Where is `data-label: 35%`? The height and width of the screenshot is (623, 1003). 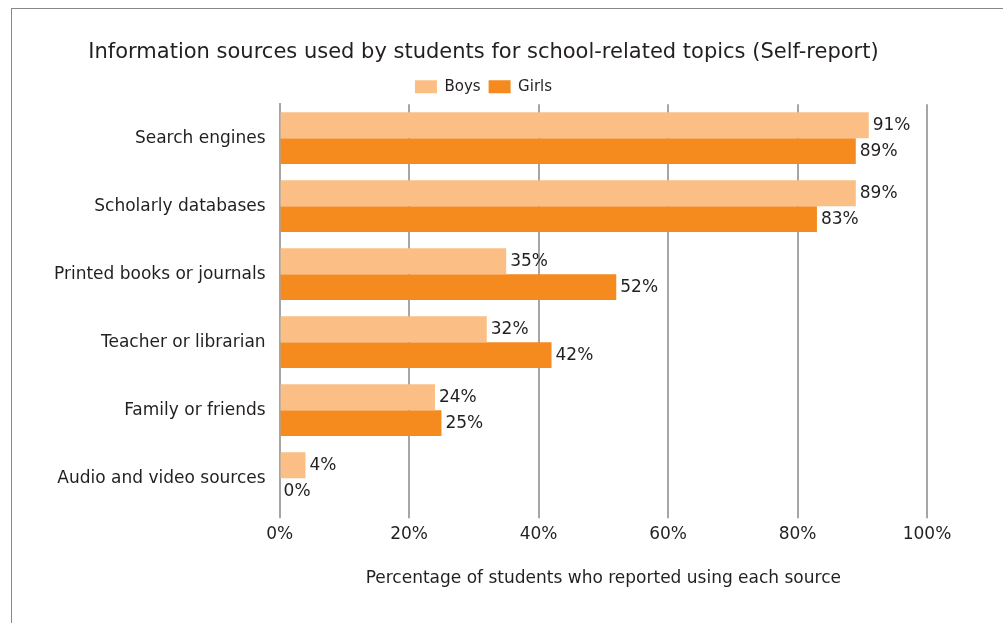
data-label: 35% is located at coordinates (529, 259).